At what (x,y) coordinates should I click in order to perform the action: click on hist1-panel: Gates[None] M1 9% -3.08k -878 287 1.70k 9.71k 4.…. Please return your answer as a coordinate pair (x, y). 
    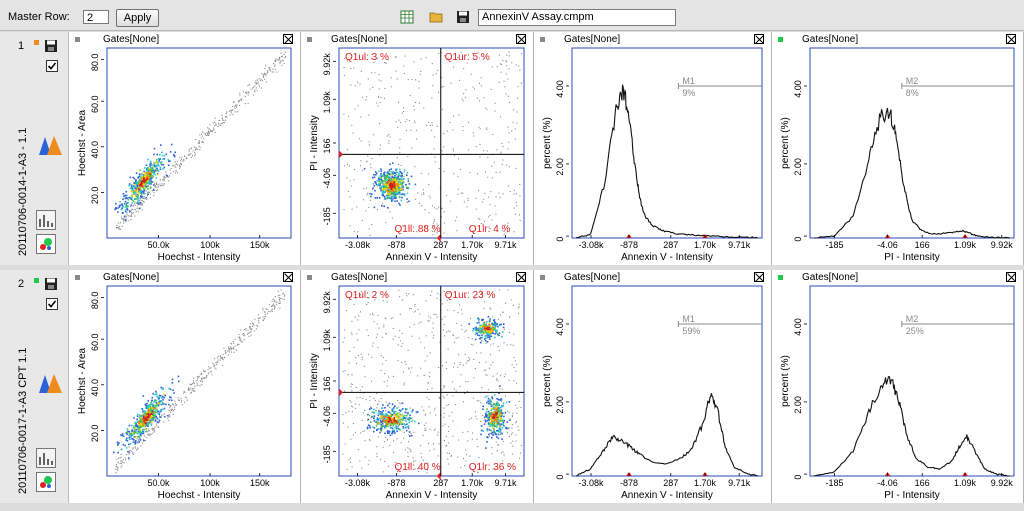
    Looking at the image, I should click on (653, 148).